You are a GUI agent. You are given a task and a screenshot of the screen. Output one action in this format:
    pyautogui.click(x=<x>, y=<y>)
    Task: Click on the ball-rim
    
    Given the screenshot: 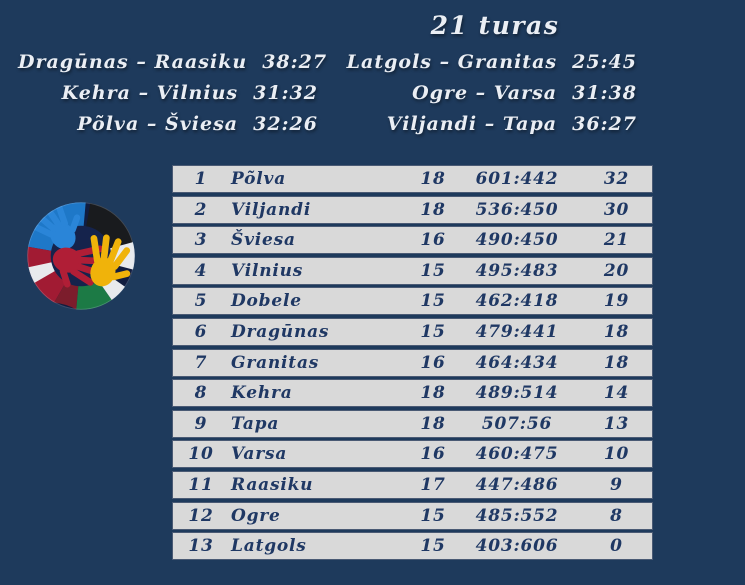 What is the action you would take?
    pyautogui.click(x=81, y=256)
    